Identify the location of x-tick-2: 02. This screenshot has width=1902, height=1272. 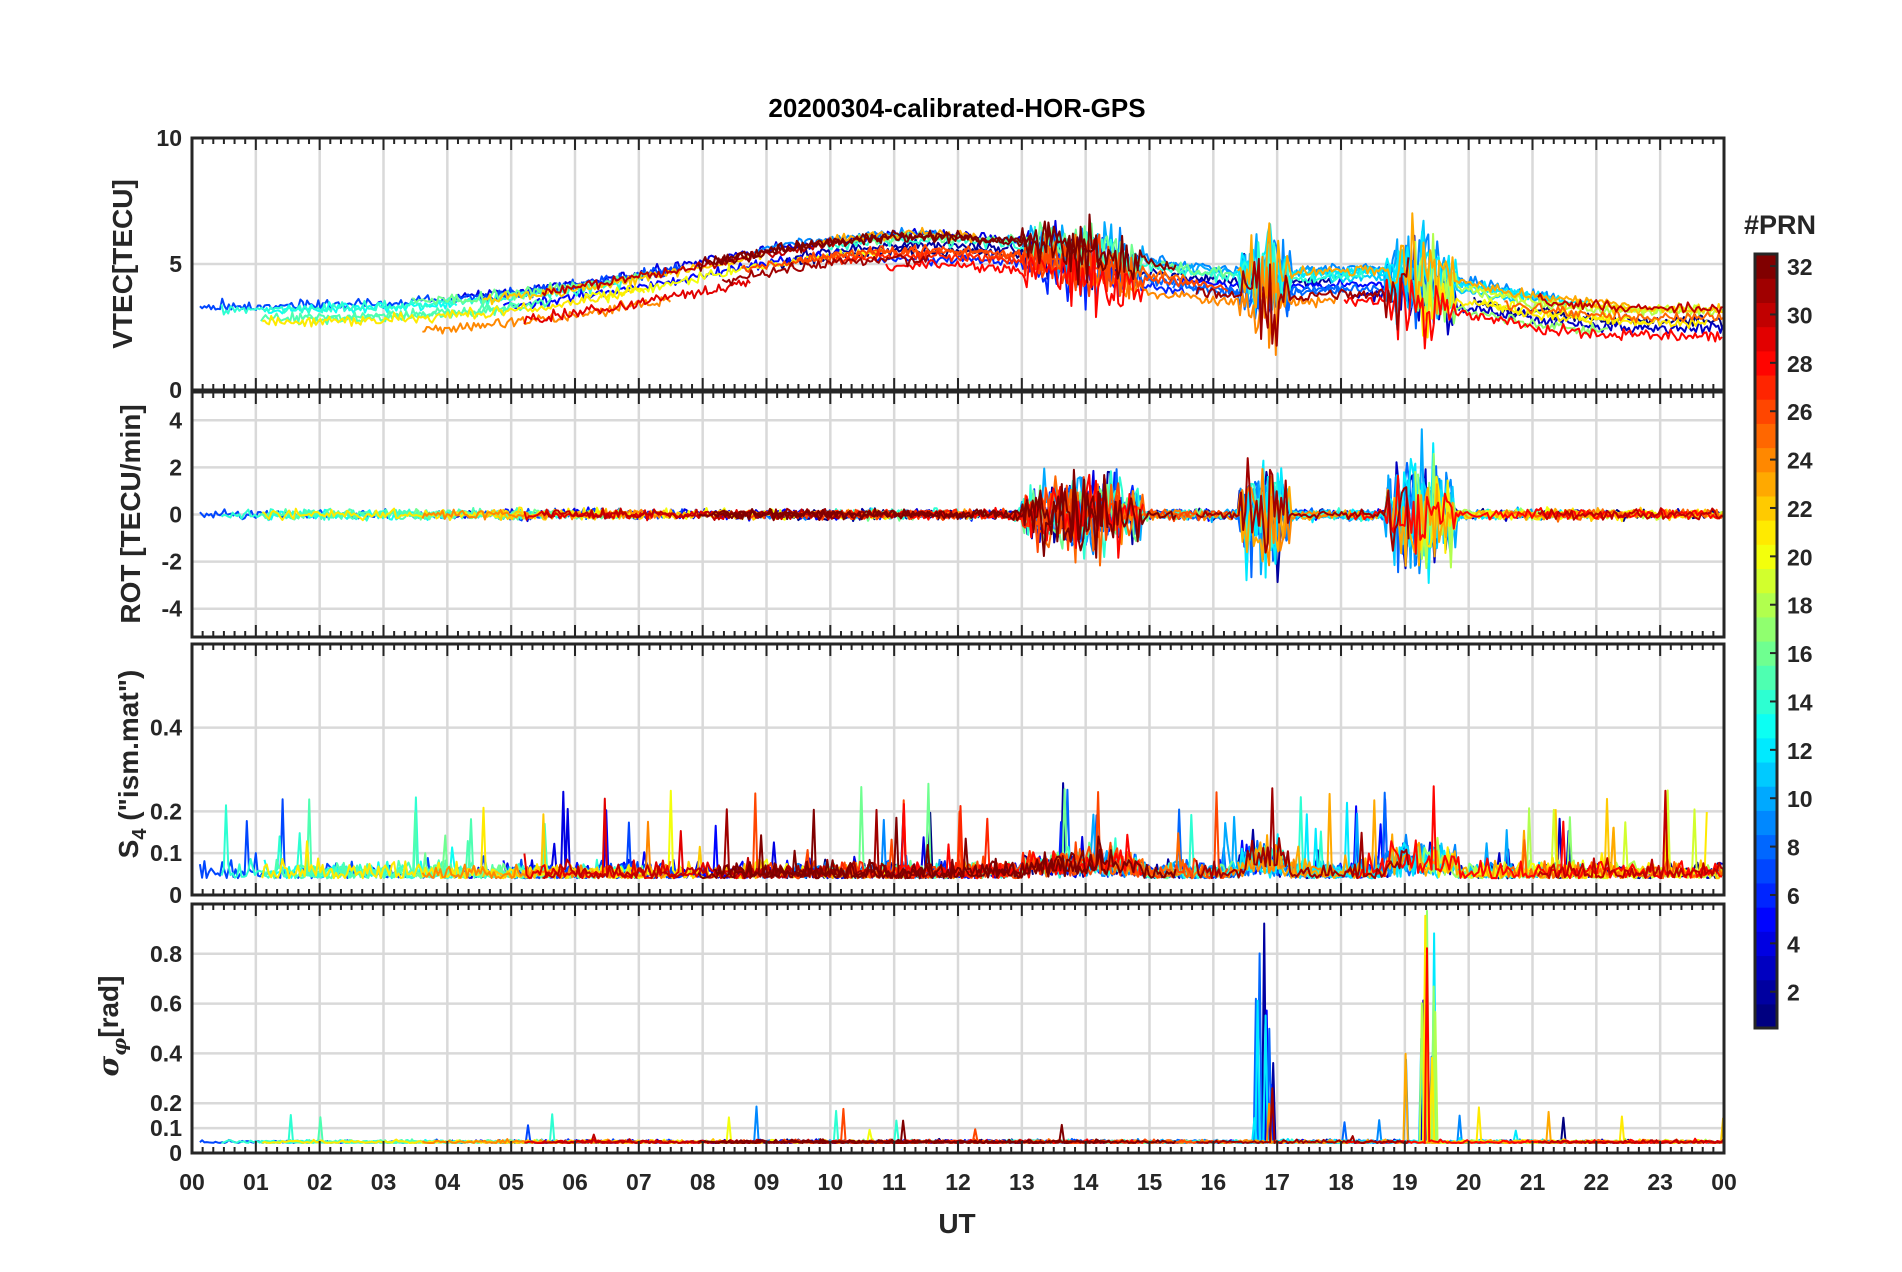
(320, 1182).